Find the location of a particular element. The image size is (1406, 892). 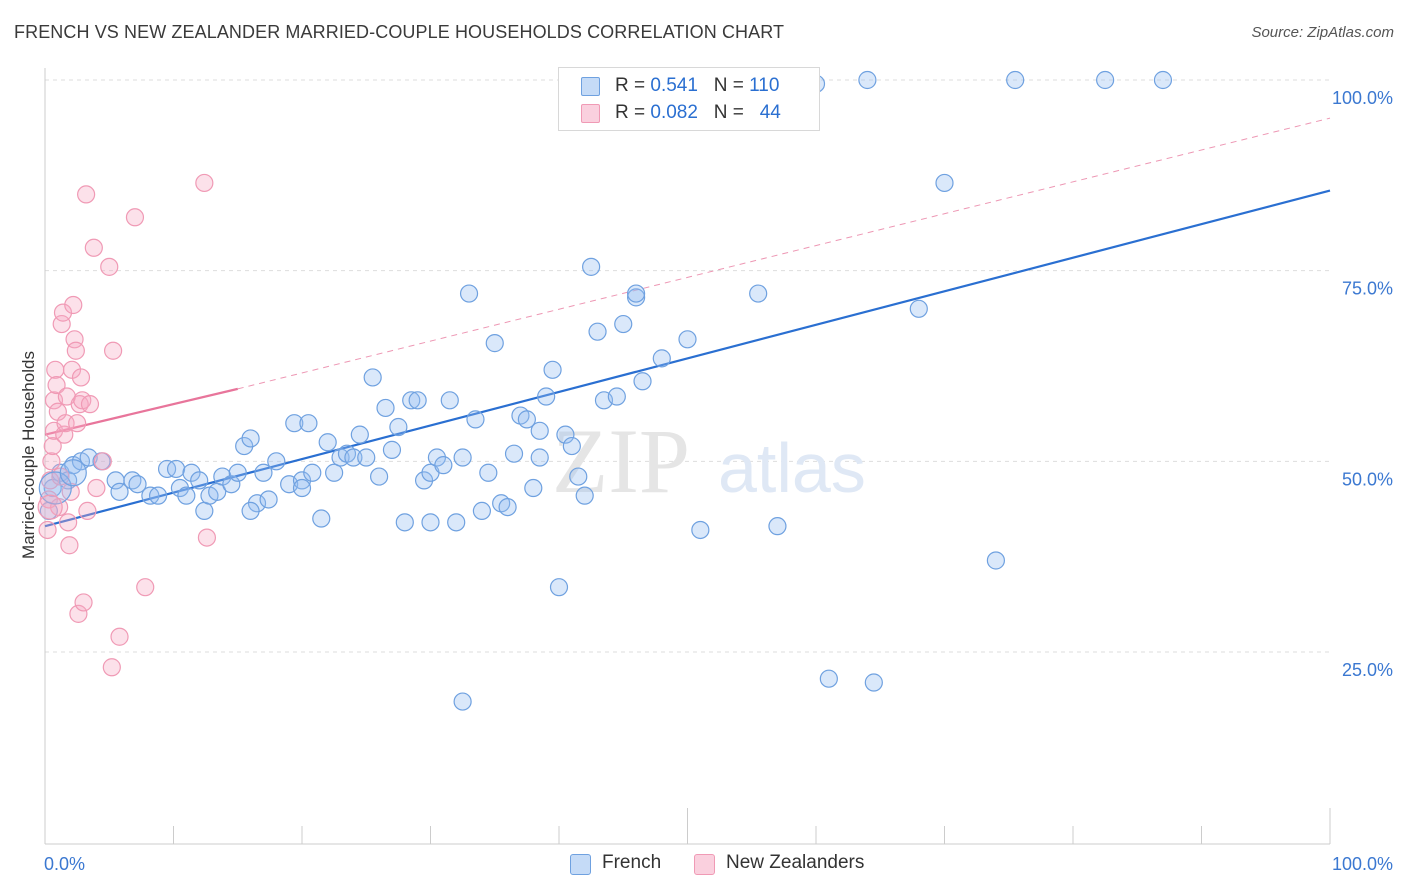

bottom-legend-swatch-french is located at coordinates (580, 864).